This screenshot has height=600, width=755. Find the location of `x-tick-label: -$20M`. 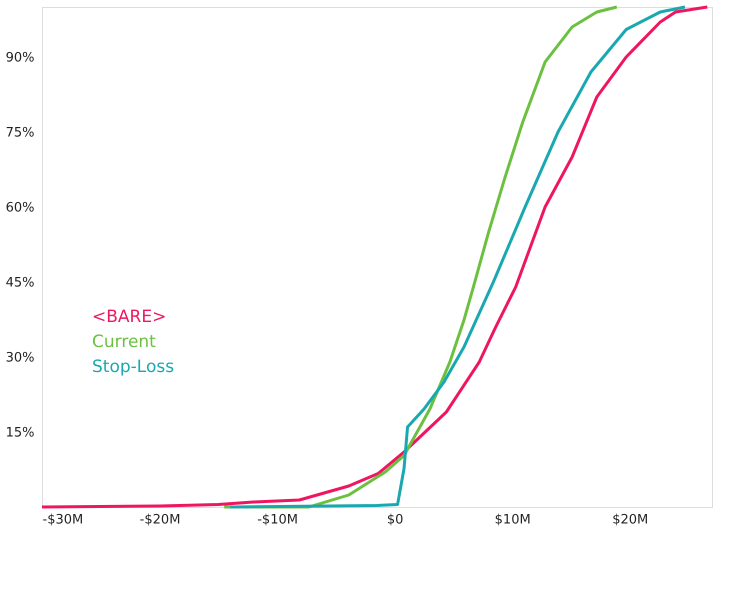

x-tick-label: -$20M is located at coordinates (160, 520).